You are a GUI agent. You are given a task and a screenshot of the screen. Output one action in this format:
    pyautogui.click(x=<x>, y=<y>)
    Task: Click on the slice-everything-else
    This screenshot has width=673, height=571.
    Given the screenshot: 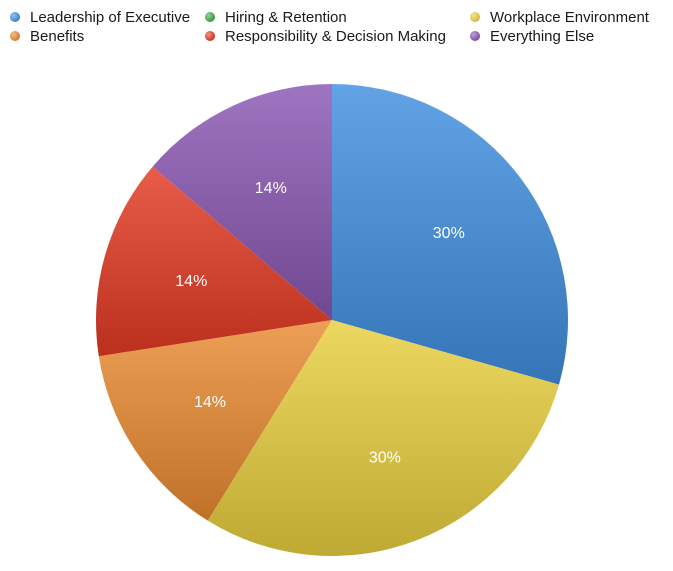 What is the action you would take?
    pyautogui.click(x=242, y=202)
    